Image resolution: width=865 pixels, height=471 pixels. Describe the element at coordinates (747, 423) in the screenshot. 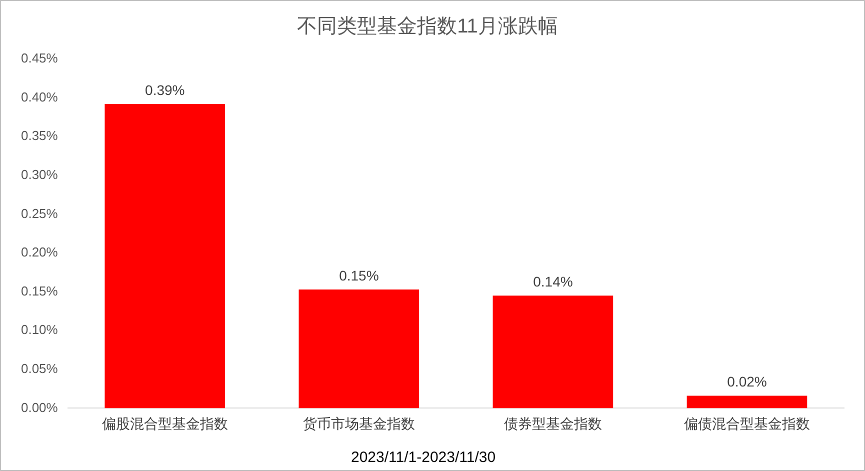

I see `x-tick-label: 偏债混合型基金指数` at that location.